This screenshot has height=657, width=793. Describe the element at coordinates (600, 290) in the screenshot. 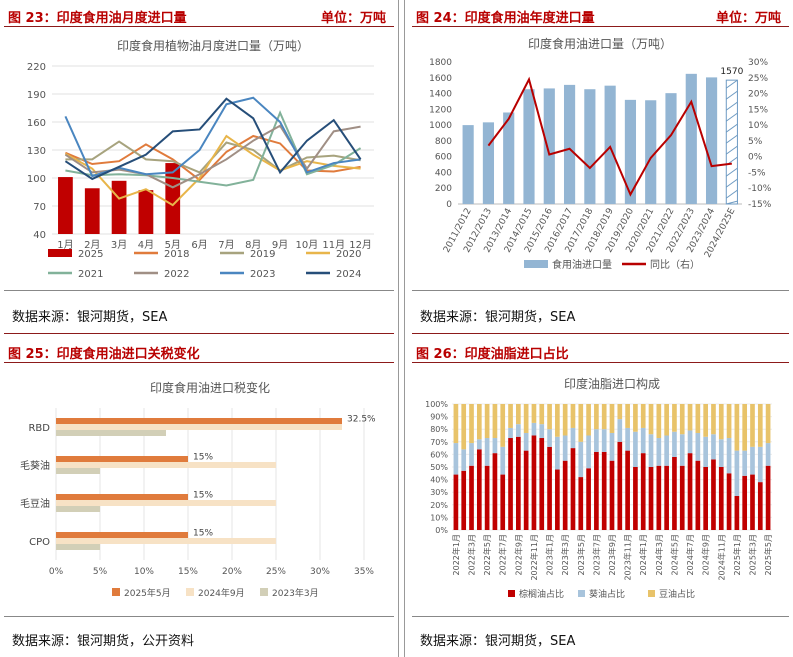

I see `source-divider` at that location.